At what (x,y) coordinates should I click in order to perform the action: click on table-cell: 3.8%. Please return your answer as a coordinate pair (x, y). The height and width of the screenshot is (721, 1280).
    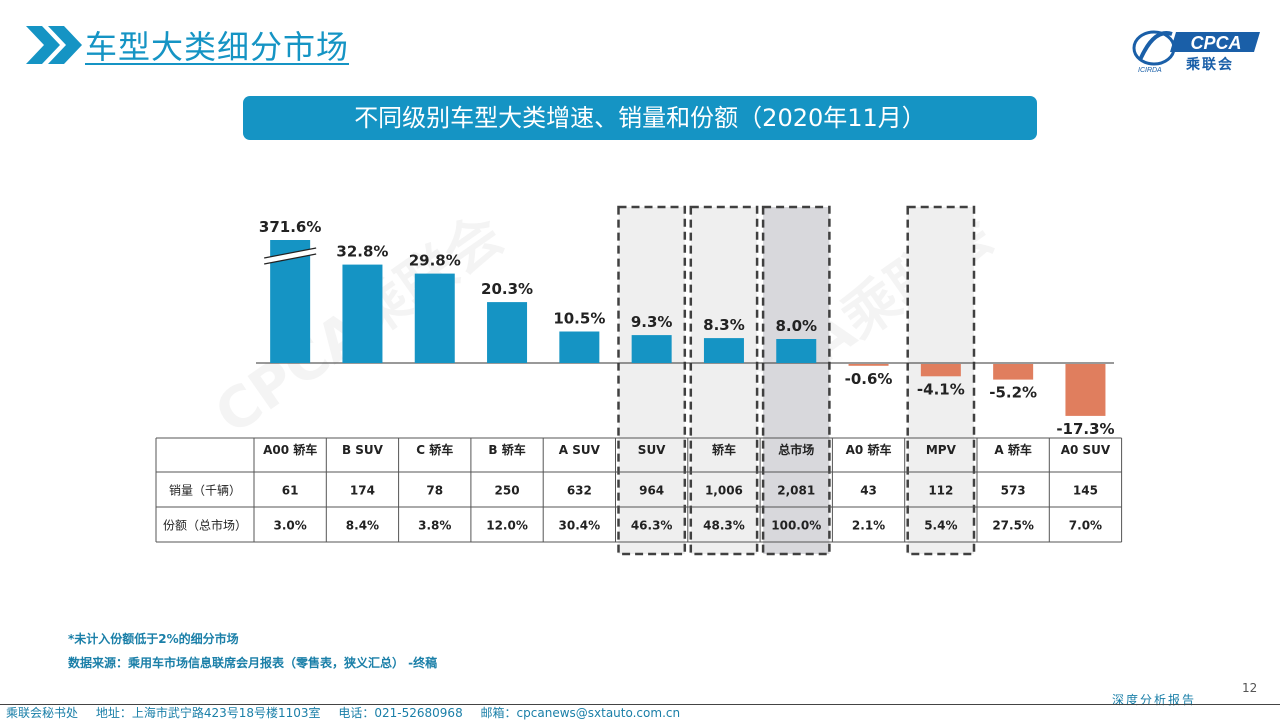
    Looking at the image, I should click on (434, 526).